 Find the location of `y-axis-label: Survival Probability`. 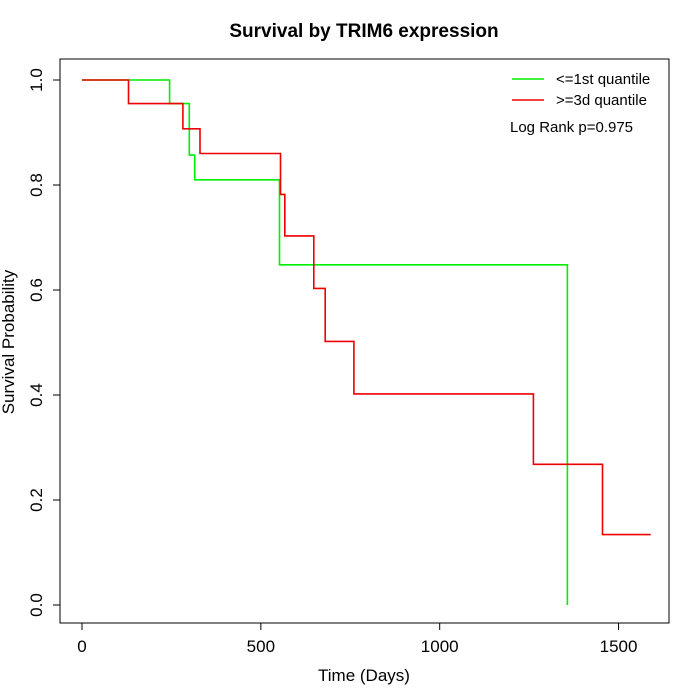

y-axis-label: Survival Probability is located at coordinates (9, 341).